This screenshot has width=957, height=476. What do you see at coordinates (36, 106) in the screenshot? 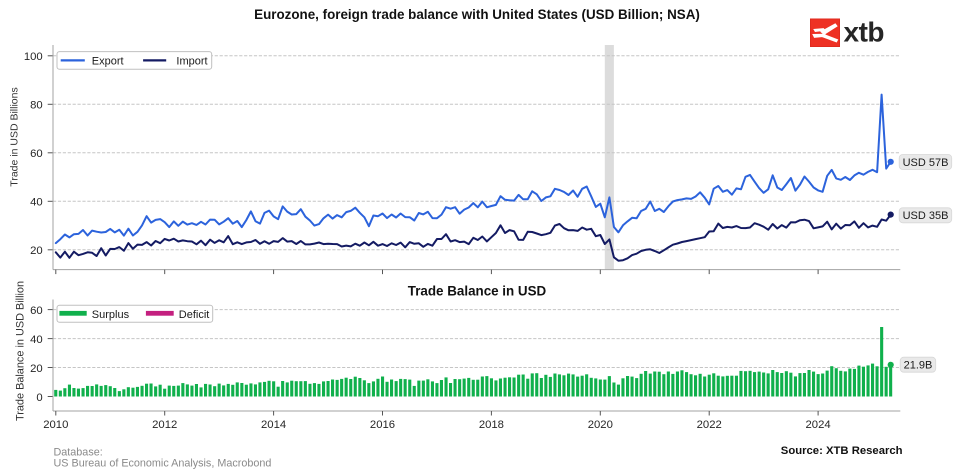
I see `svg-text: 80` at bounding box center [36, 106].